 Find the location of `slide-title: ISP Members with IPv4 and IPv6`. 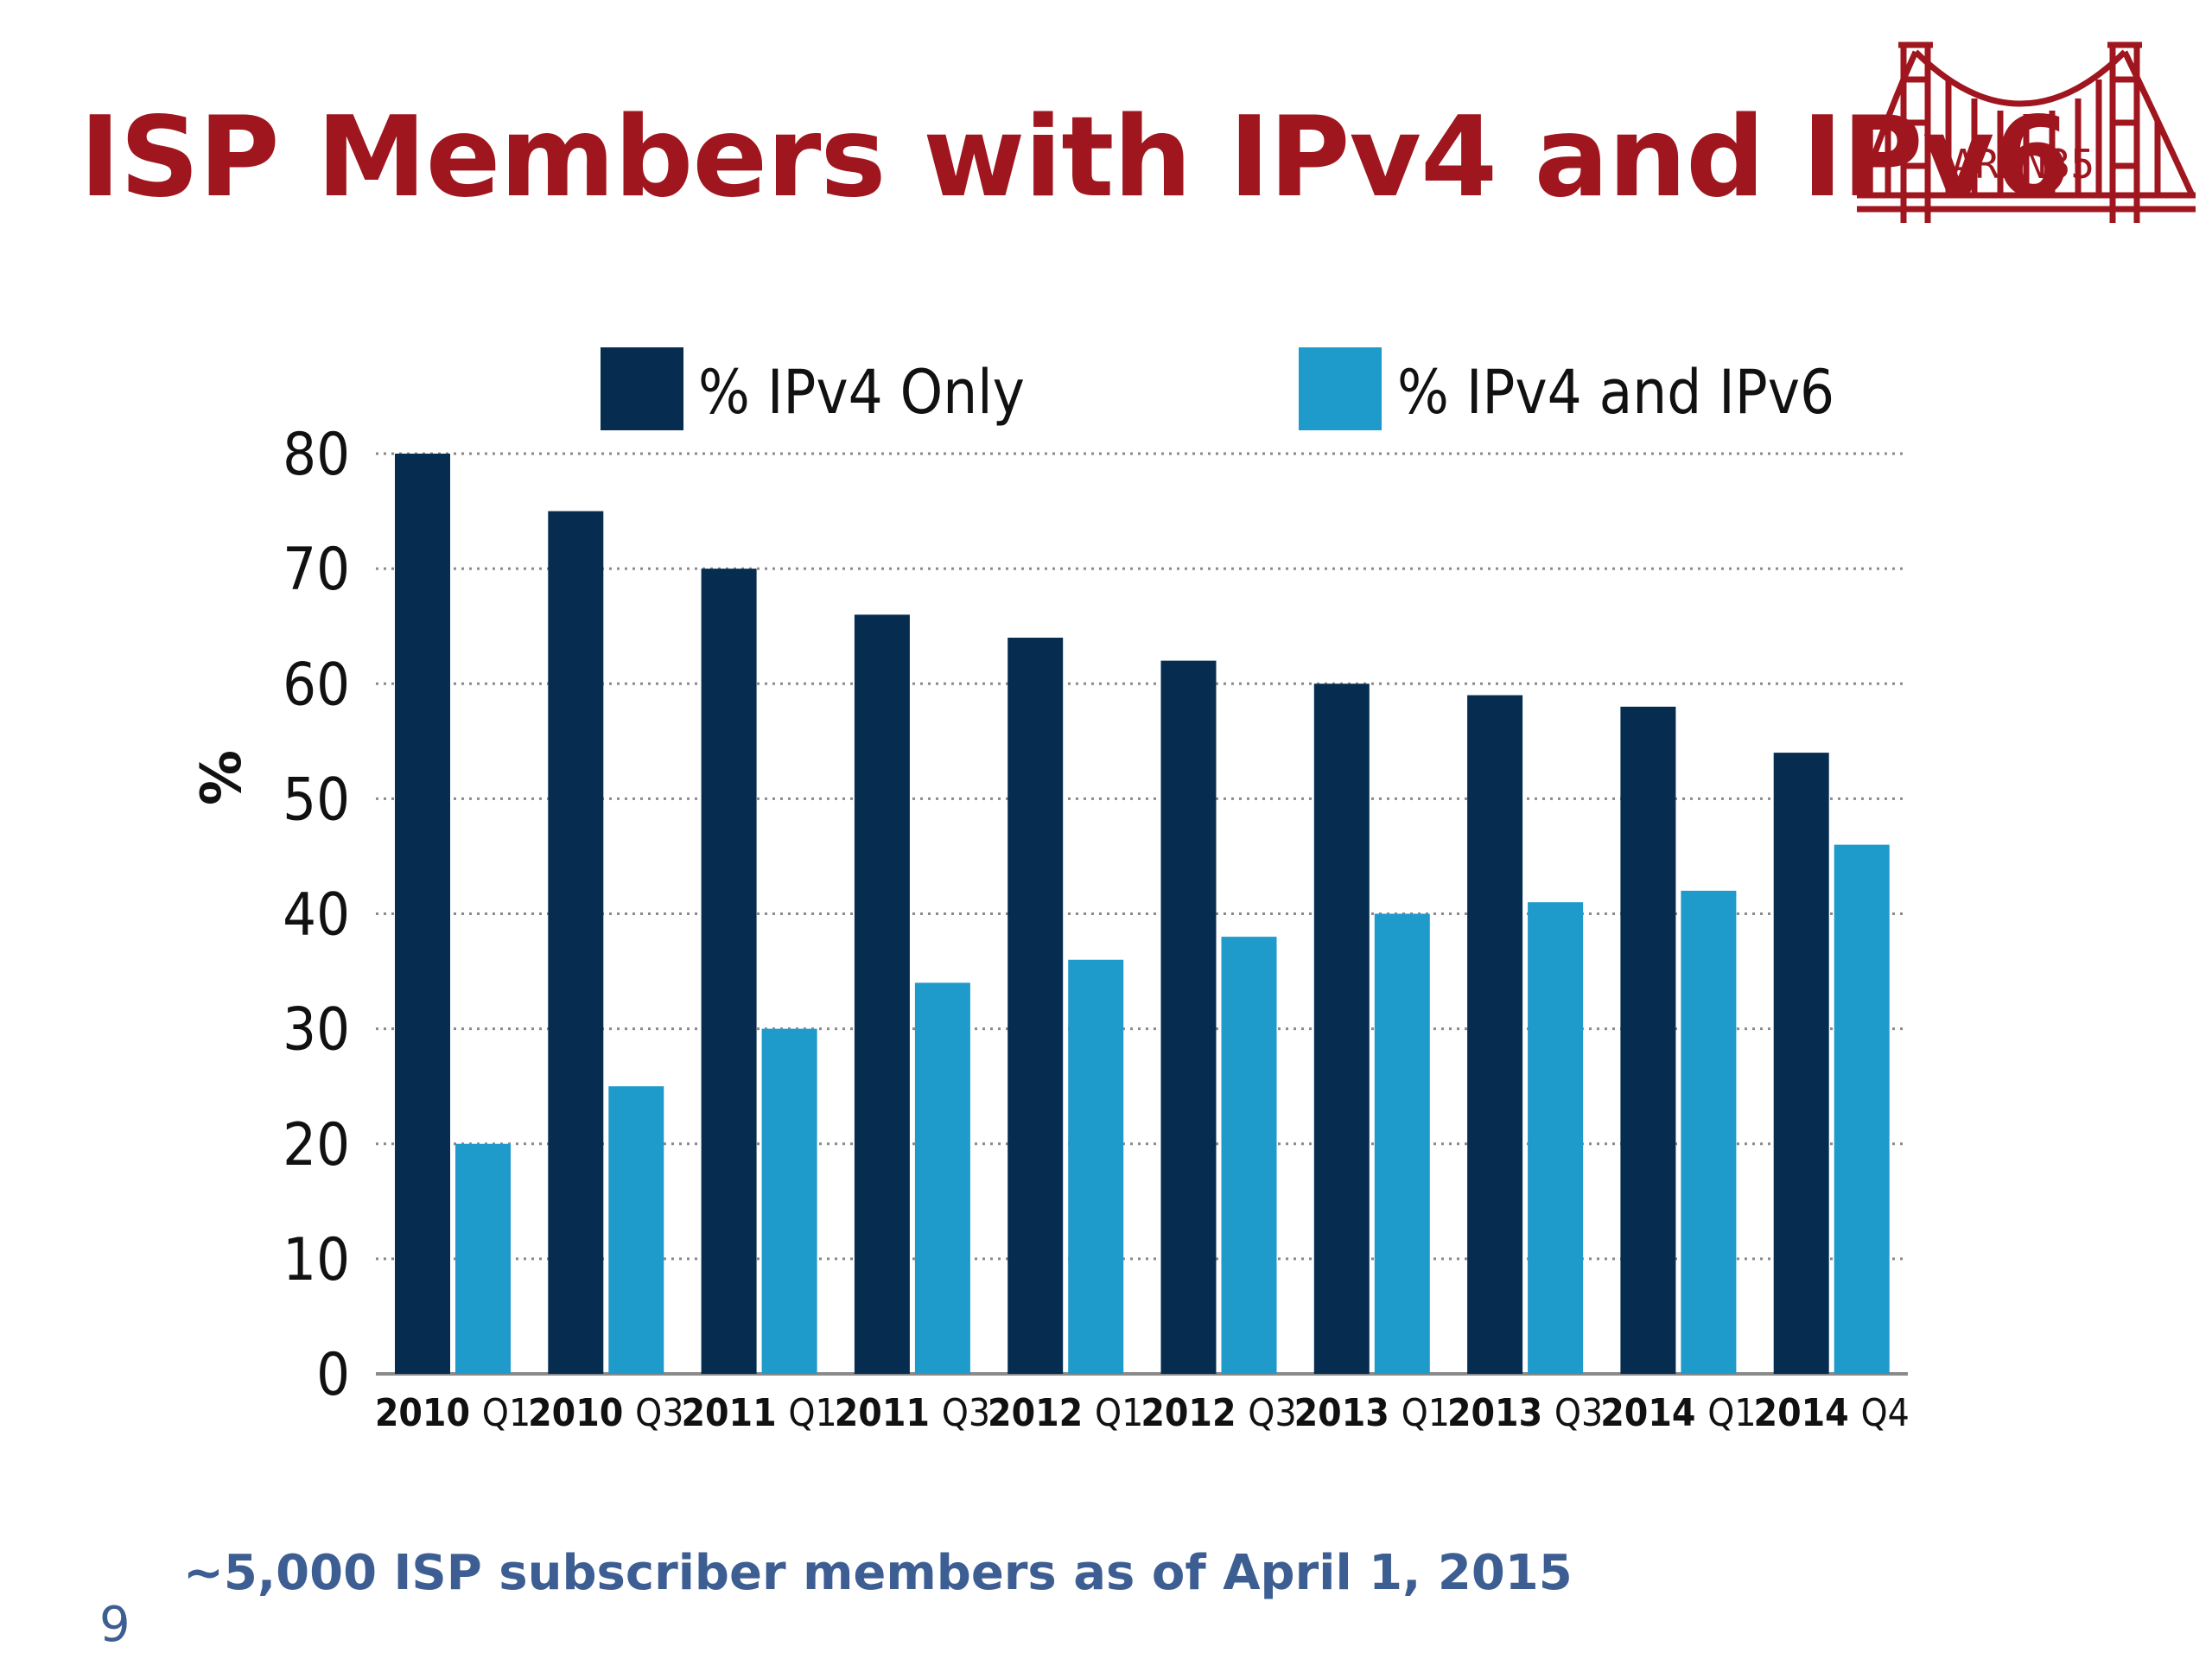

slide-title: ISP Members with IPv4 and IPv6 is located at coordinates (1074, 157).